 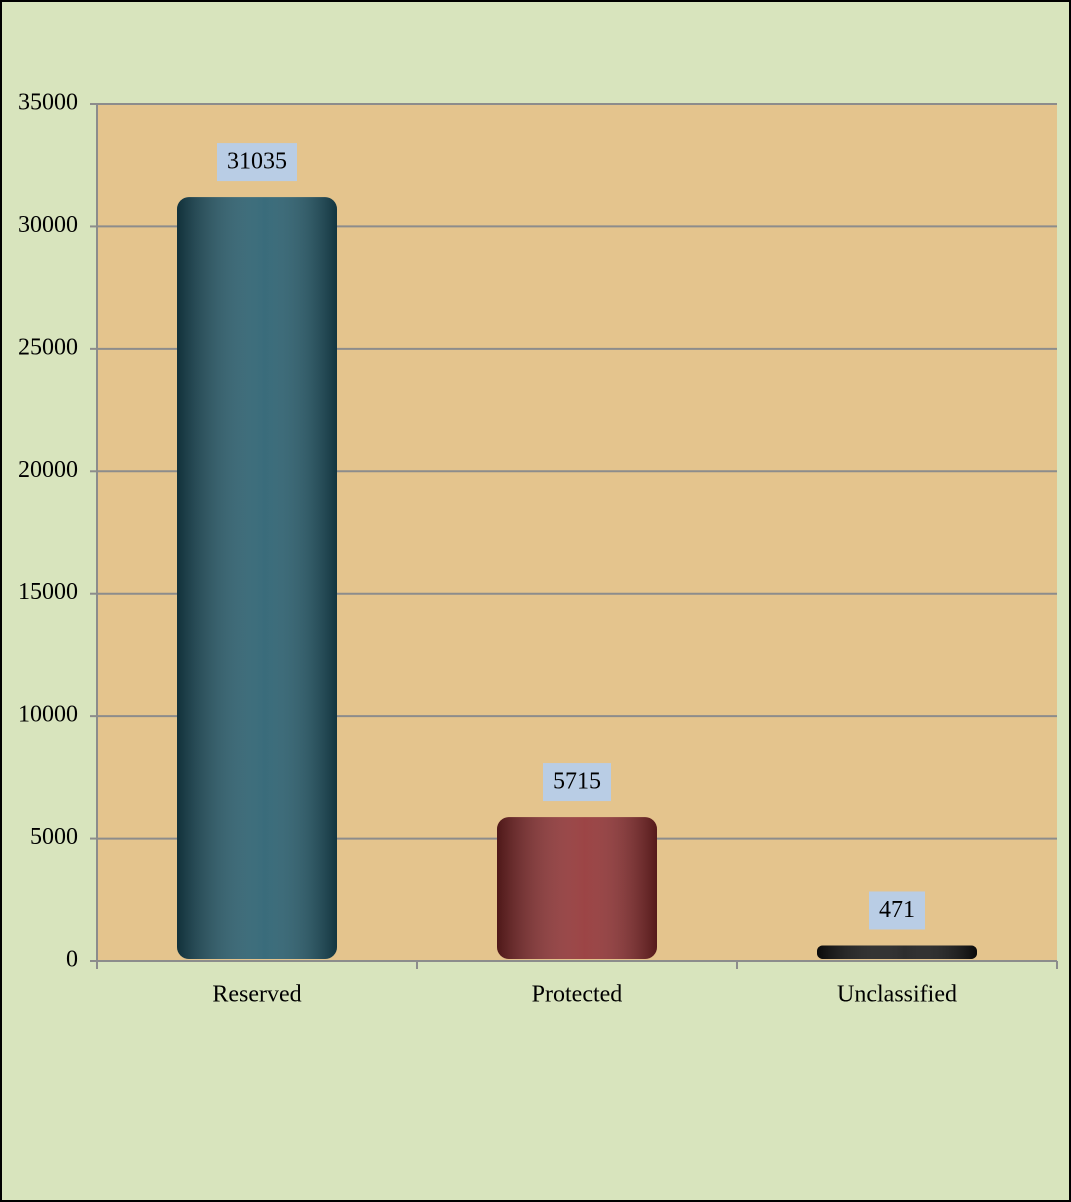 I want to click on x-tick-label: Unclassified, so click(x=897, y=995).